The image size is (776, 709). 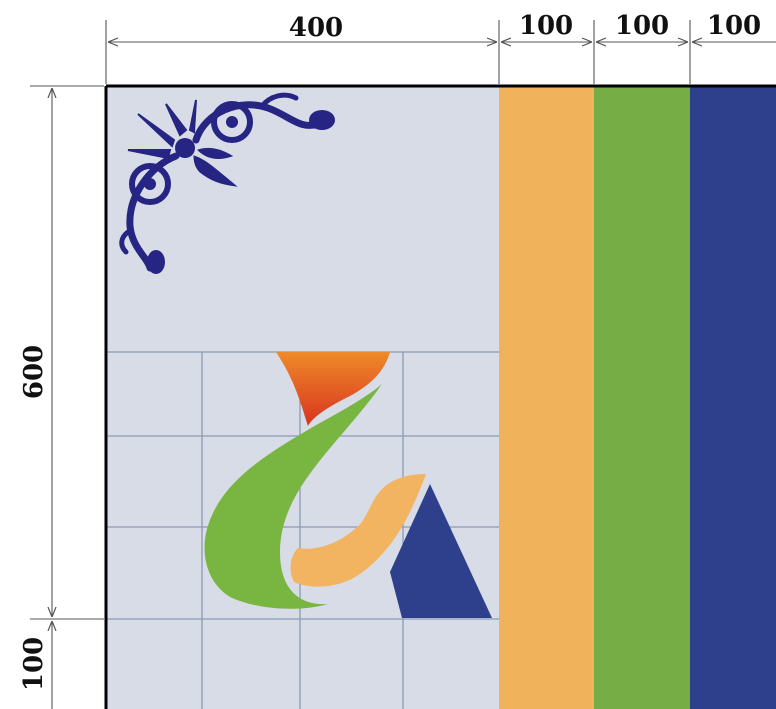 I want to click on left-dimension-lines, so click(x=67, y=397).